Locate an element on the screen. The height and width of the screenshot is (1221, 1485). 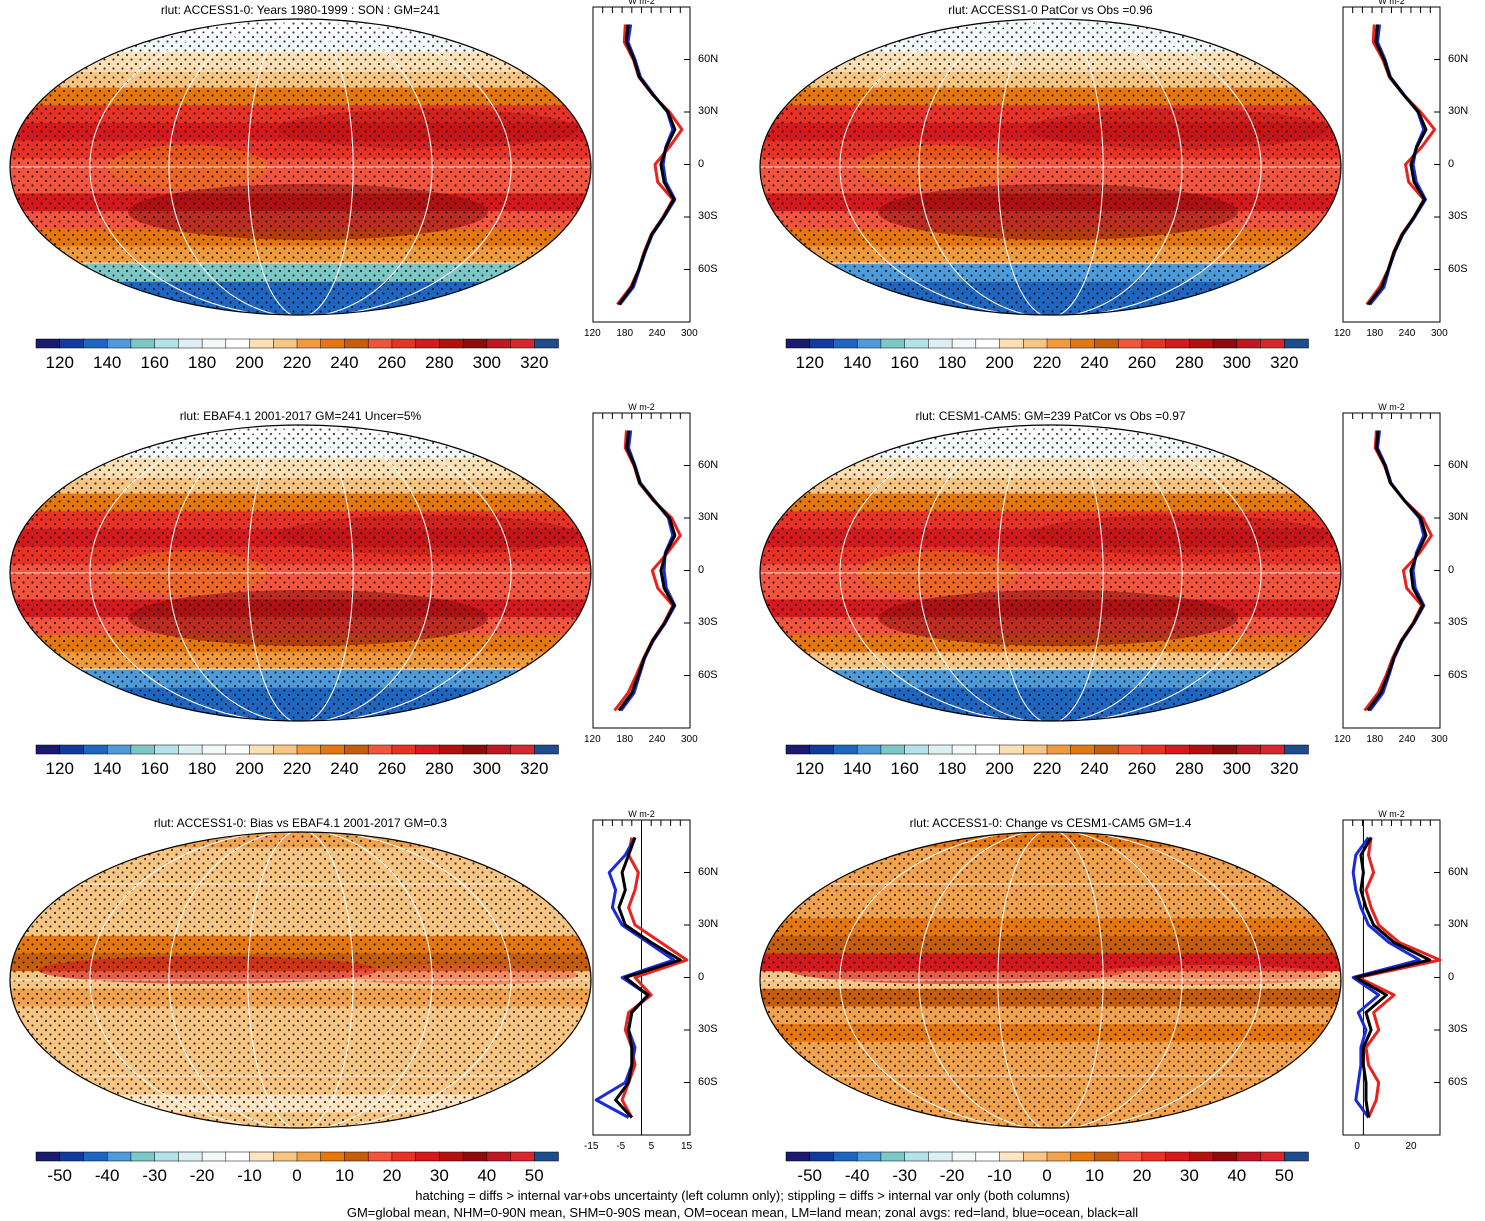
zonal-lat-label: 60S is located at coordinates (708, 1081).